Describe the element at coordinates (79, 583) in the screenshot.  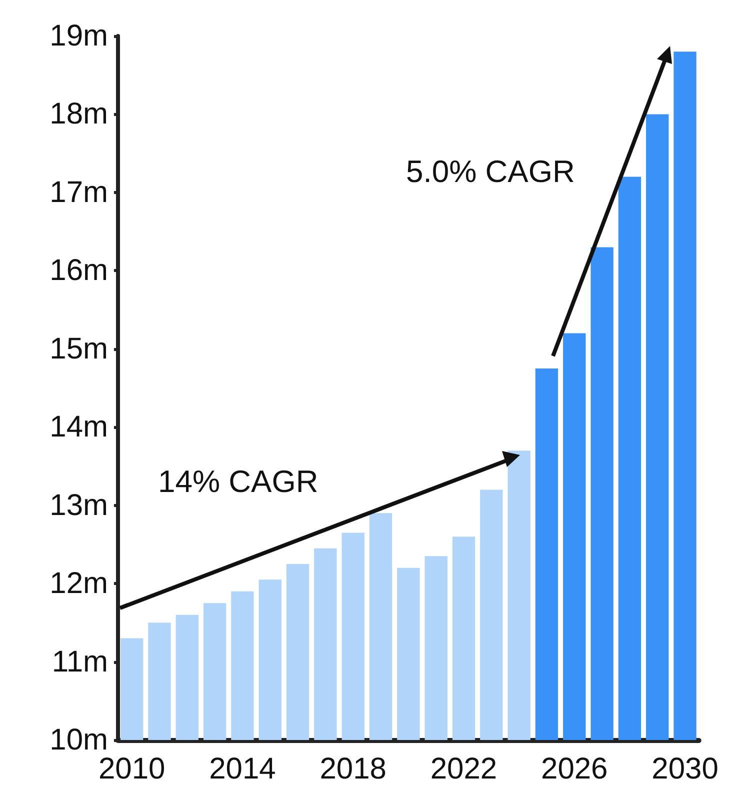
I see `y-tick-label: 12m` at that location.